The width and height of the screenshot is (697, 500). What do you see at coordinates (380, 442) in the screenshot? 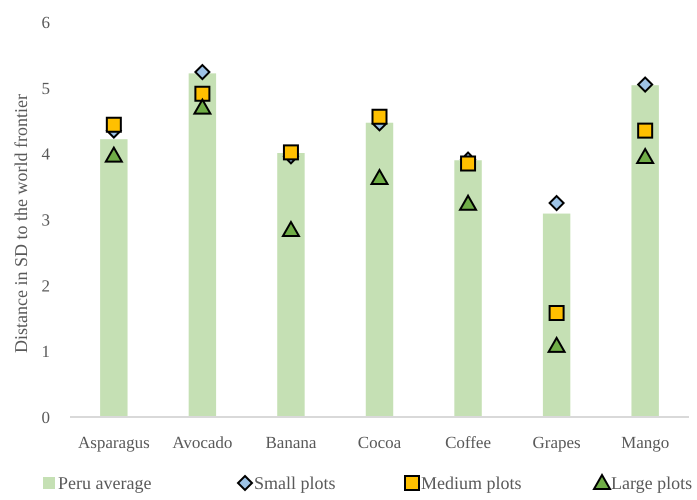
I see `x-tick-label: Cocoa` at bounding box center [380, 442].